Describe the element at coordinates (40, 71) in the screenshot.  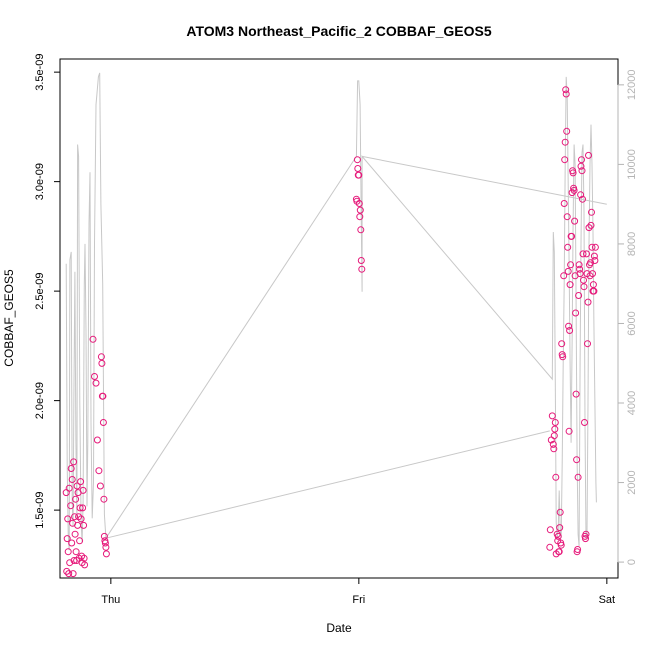
I see `y-tick-label: 3.5e-09` at that location.